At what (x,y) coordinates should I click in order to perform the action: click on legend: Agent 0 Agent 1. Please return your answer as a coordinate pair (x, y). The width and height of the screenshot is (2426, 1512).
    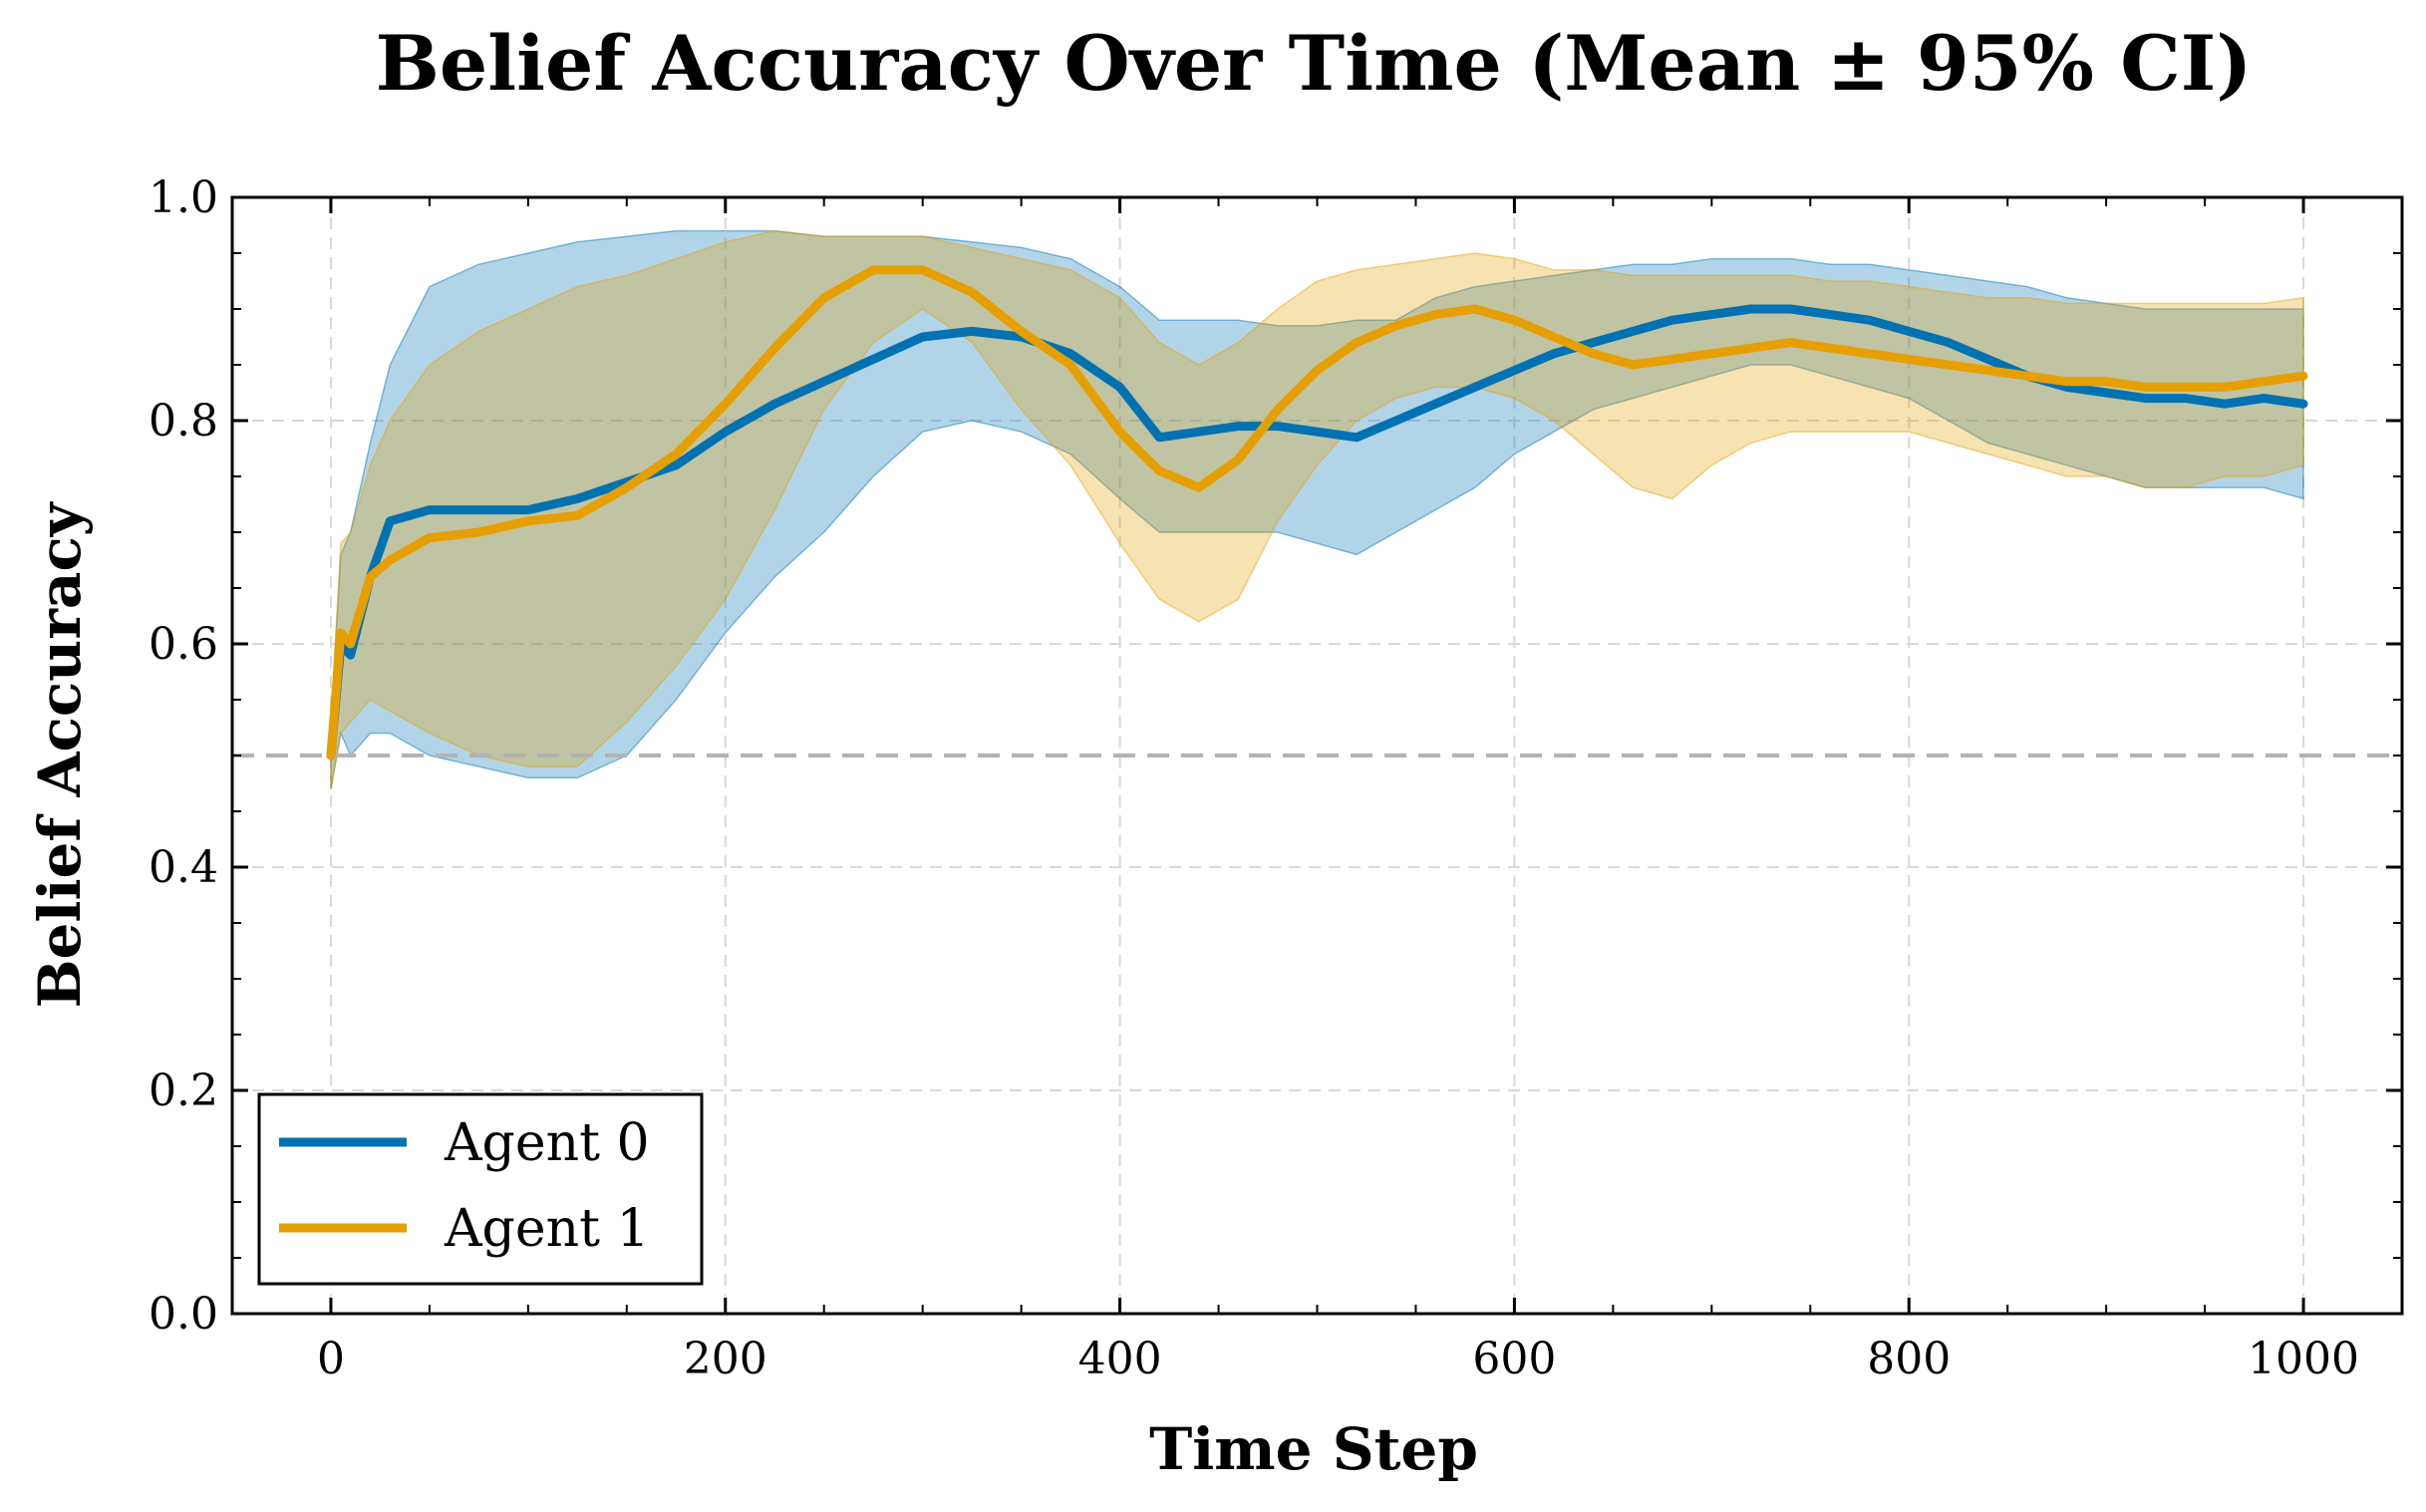
    Looking at the image, I should click on (481, 1189).